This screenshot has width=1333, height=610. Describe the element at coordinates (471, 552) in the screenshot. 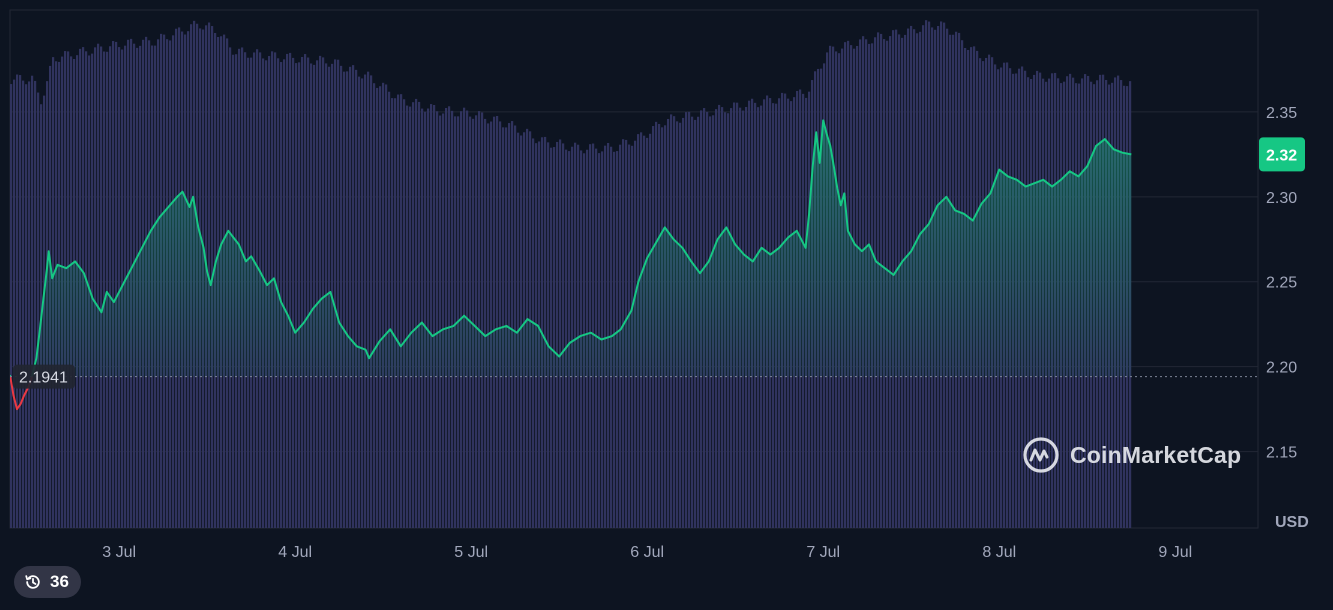

I see `x-tick-label: 5 Jul` at that location.